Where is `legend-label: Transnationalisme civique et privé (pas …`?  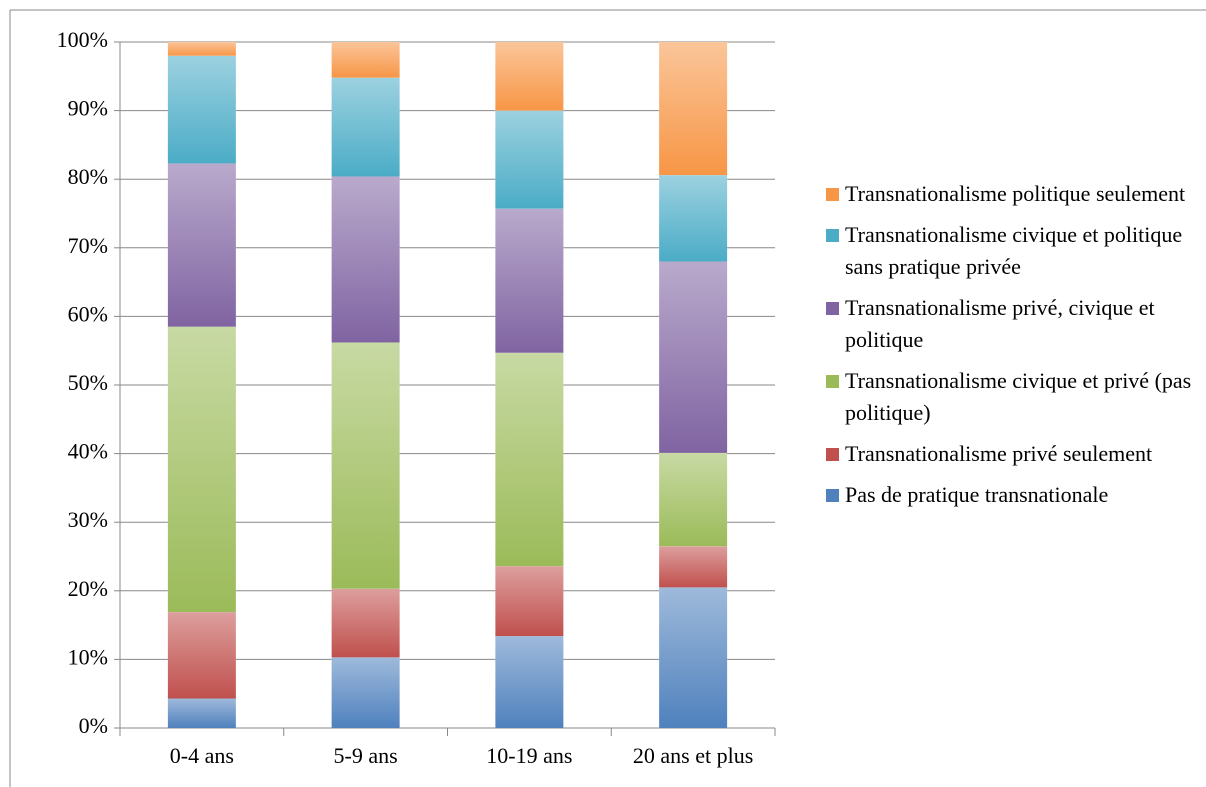
legend-label: Transnationalisme civique et privé (pas … is located at coordinates (1018, 396).